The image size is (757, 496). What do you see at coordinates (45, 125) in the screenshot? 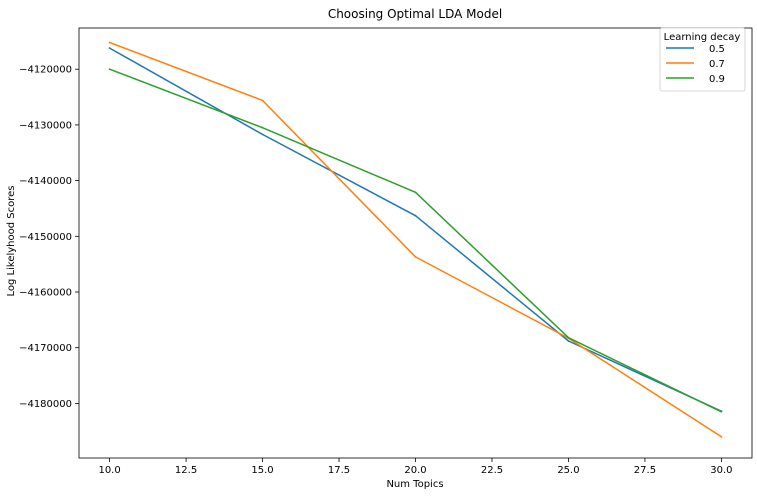
I see `y-tick-label: −4130000` at bounding box center [45, 125].